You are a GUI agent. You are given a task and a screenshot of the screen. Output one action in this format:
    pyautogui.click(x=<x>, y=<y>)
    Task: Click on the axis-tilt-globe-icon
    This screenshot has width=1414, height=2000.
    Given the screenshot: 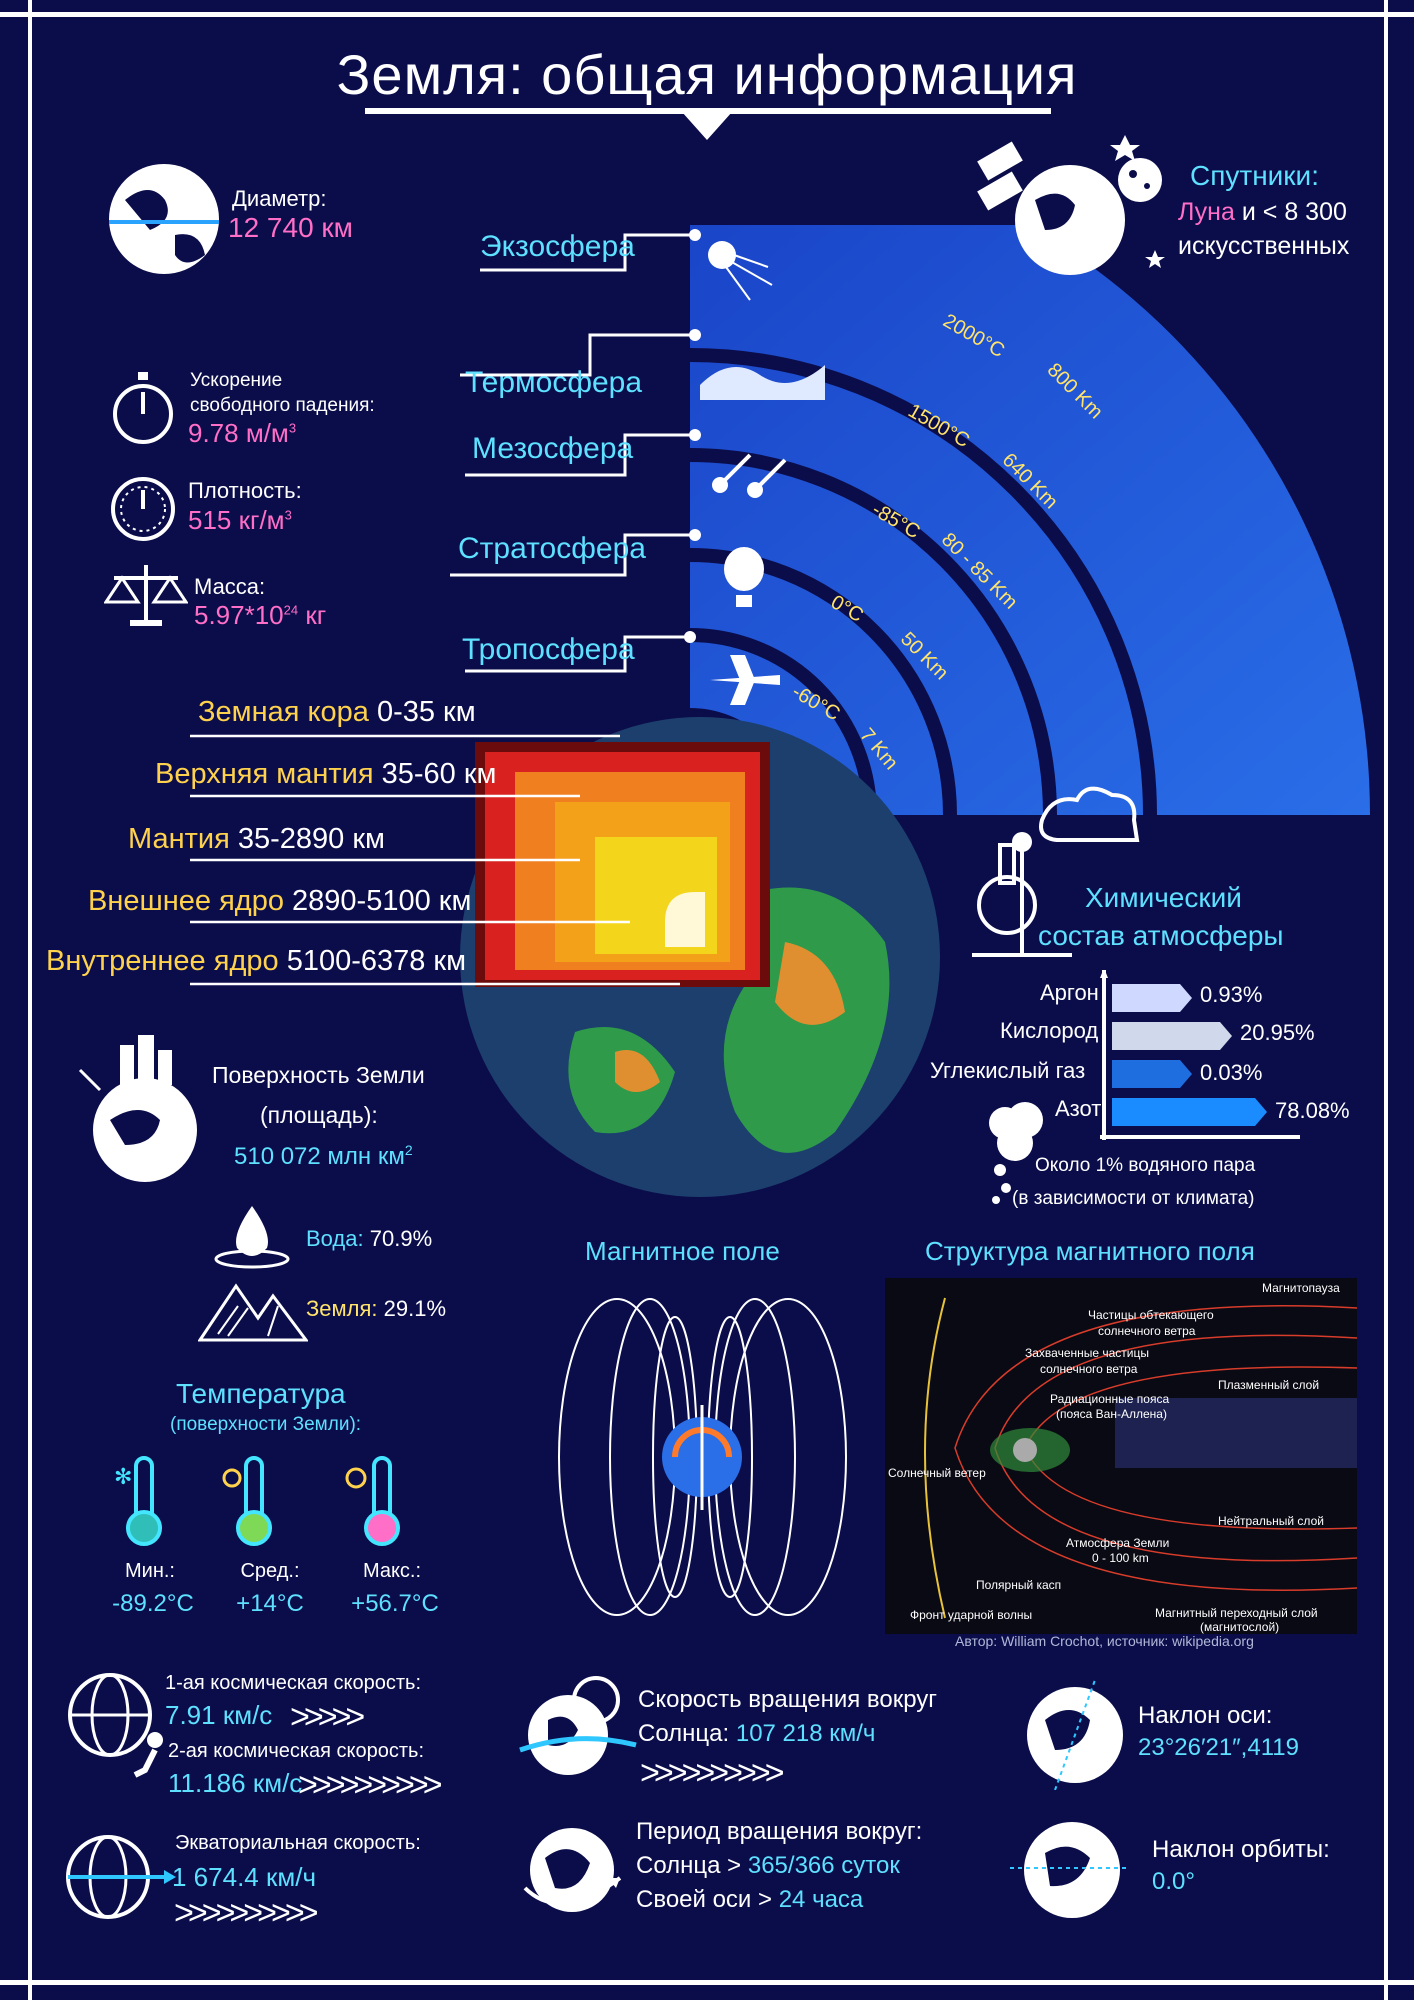 What is the action you would take?
    pyautogui.click(x=1075, y=1735)
    